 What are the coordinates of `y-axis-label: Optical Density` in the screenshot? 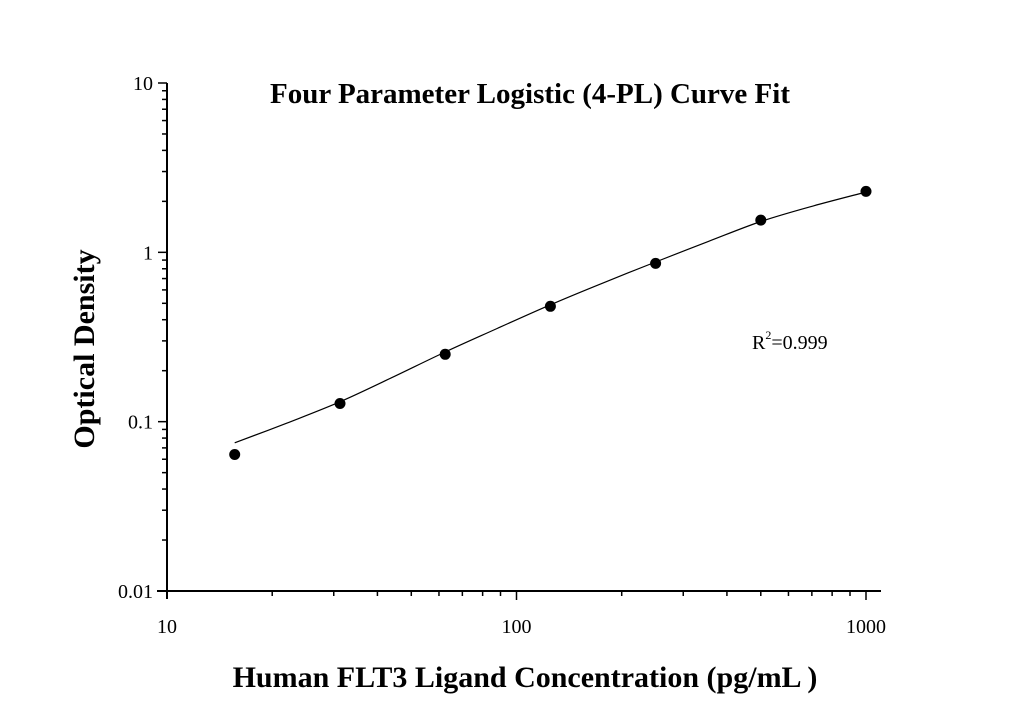 It's located at (84, 348).